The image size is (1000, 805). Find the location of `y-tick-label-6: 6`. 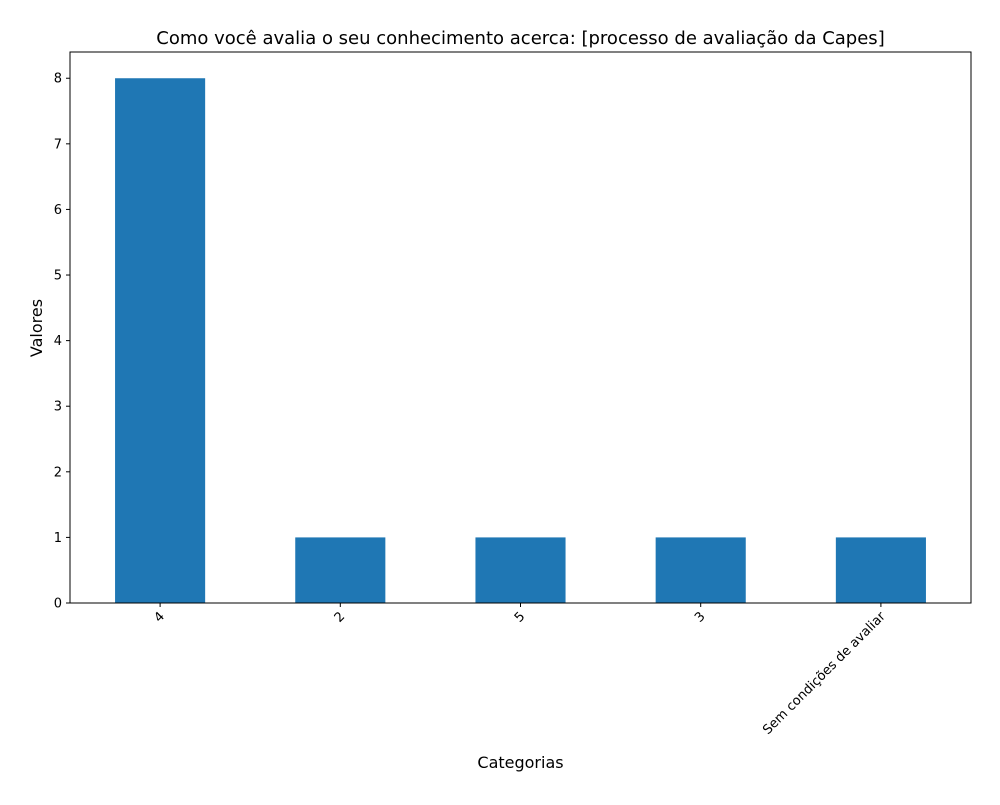

y-tick-label-6: 6 is located at coordinates (58, 210).